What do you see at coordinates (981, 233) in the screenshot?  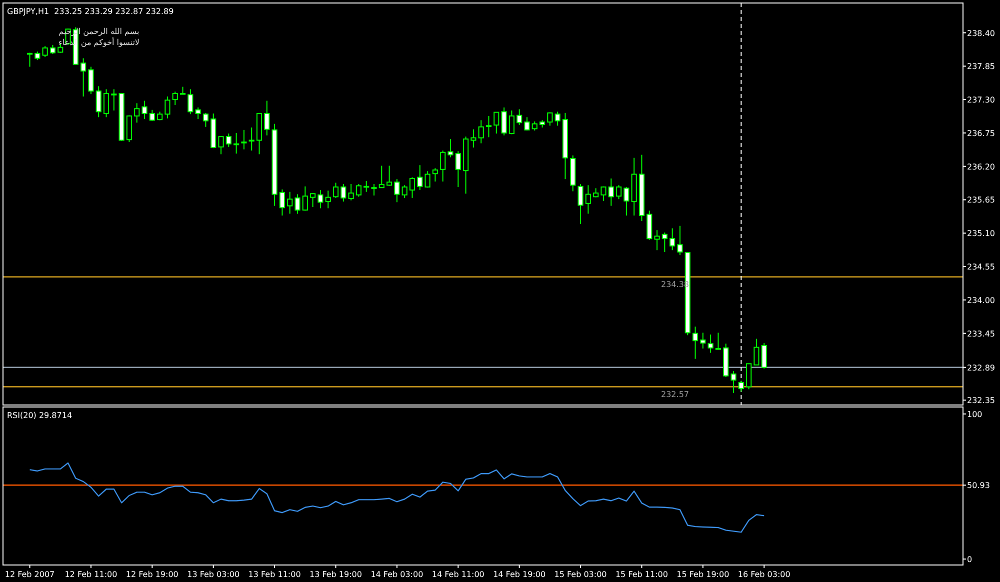 I see `y-tick-label: 235.10` at bounding box center [981, 233].